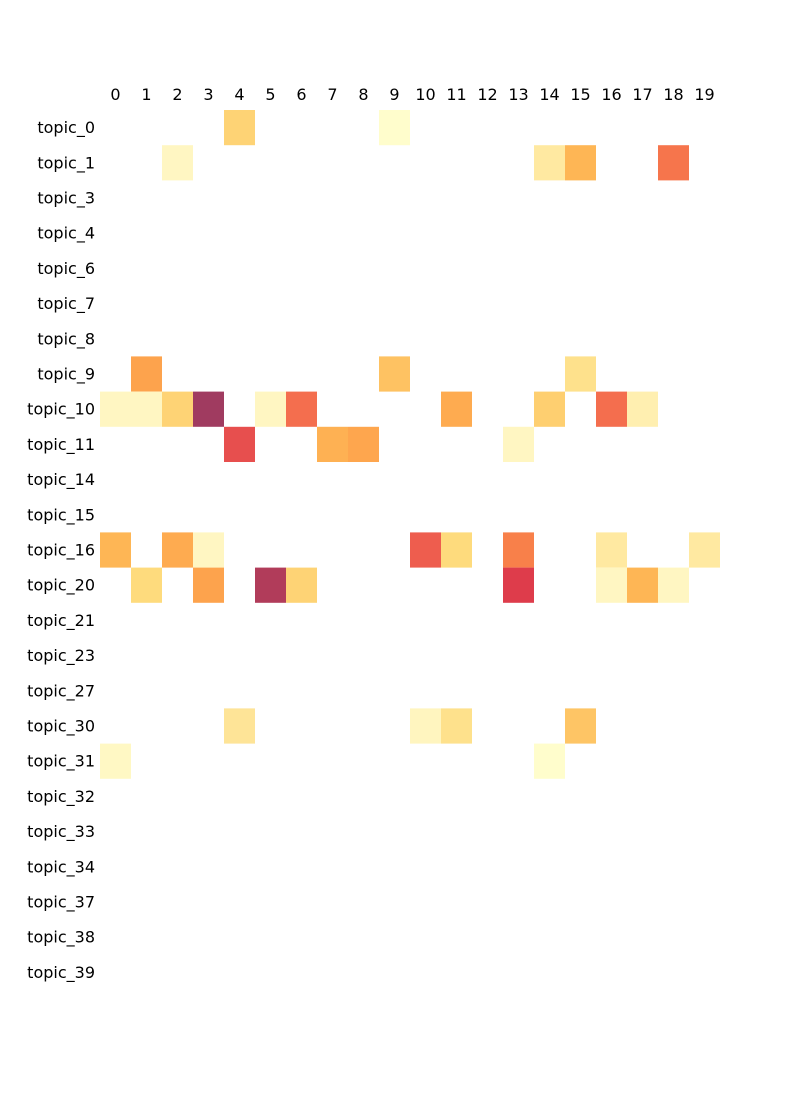 This screenshot has width=800, height=1100. I want to click on y-tick-label-topic_1: topic_1, so click(66, 163).